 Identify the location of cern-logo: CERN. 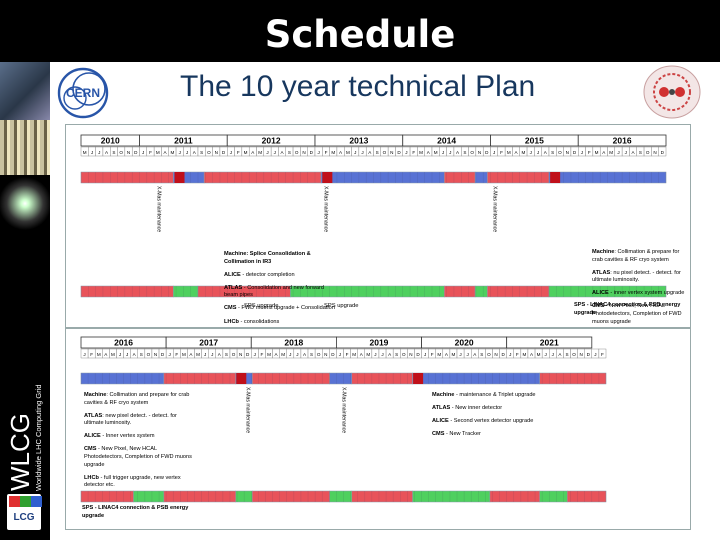
(83, 93).